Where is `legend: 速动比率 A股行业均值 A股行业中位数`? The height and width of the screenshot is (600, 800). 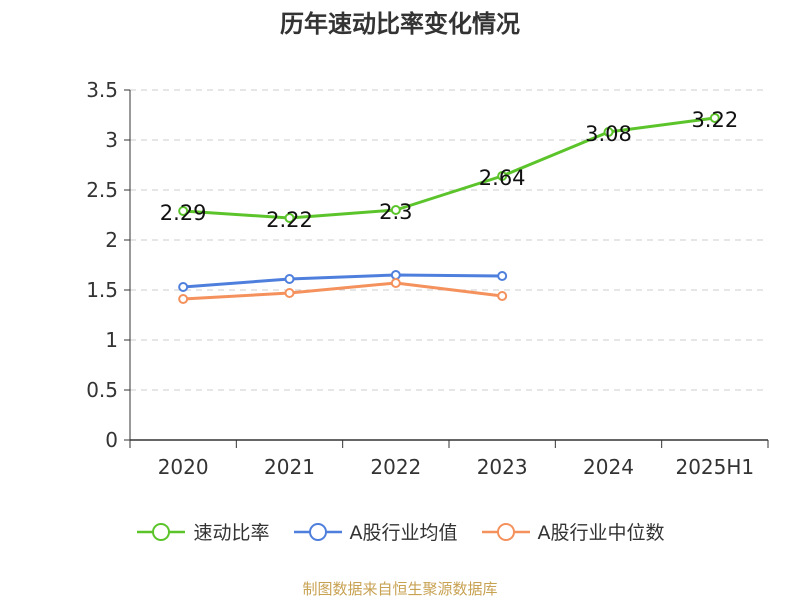
legend: 速动比率 A股行业均值 A股行业中位数 is located at coordinates (400, 531).